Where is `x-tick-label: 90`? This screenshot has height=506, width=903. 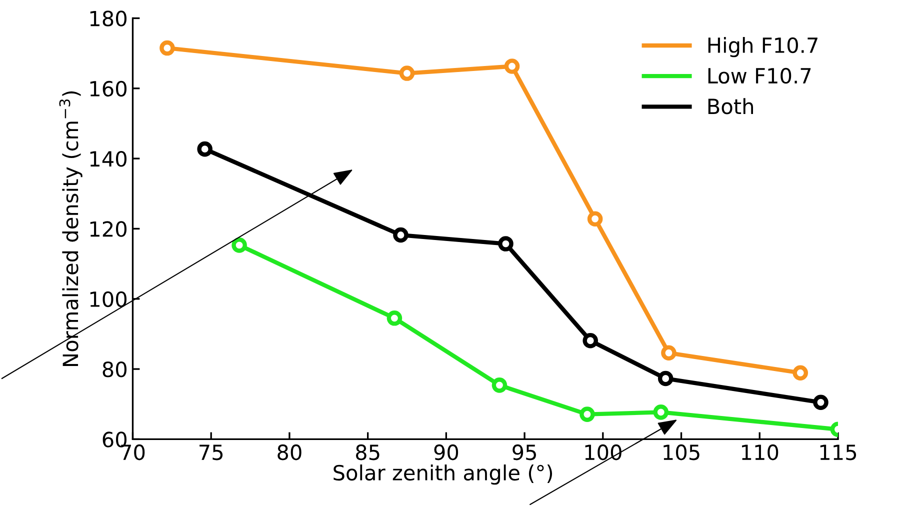
x-tick-label: 90 is located at coordinates (446, 452).